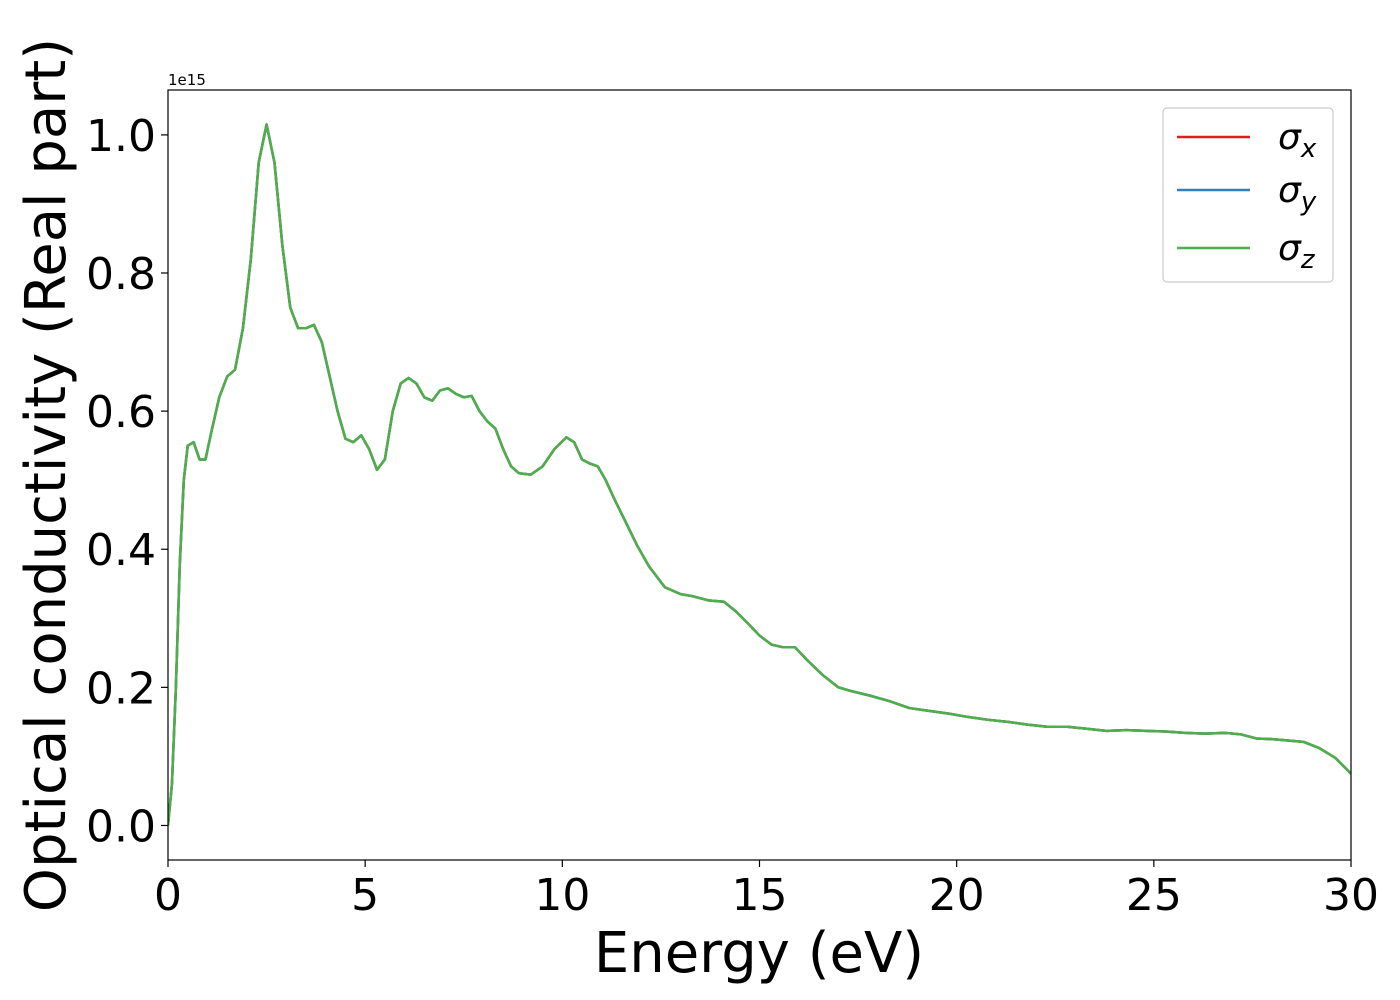 Image resolution: width=1400 pixels, height=1000 pixels. What do you see at coordinates (127, 481) in the screenshot?
I see `y-axis-ticks: 0.0 0.2 0.4 0.6 0.8 1.0` at bounding box center [127, 481].